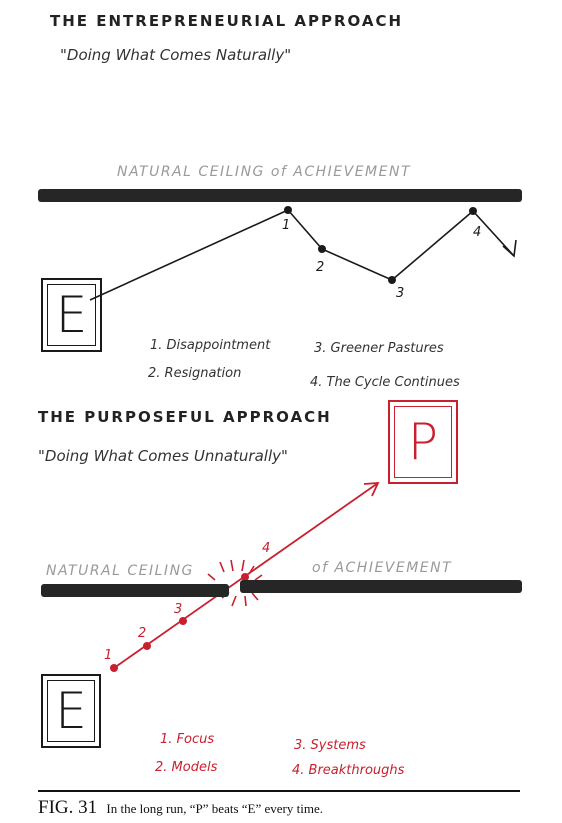 This screenshot has width=562, height=823. What do you see at coordinates (477, 232) in the screenshot?
I see `top-label-4: 4` at bounding box center [477, 232].